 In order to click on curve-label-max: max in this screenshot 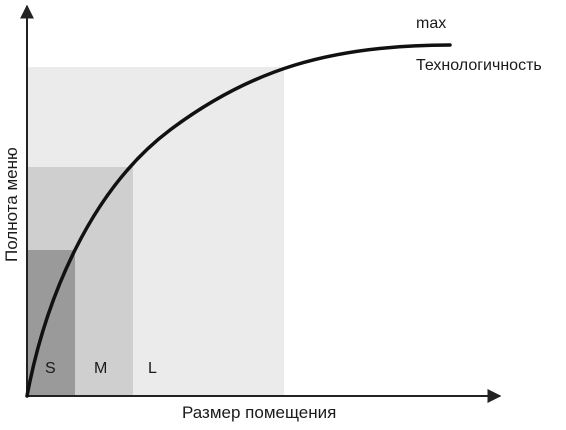, I will do `click(431, 23)`.